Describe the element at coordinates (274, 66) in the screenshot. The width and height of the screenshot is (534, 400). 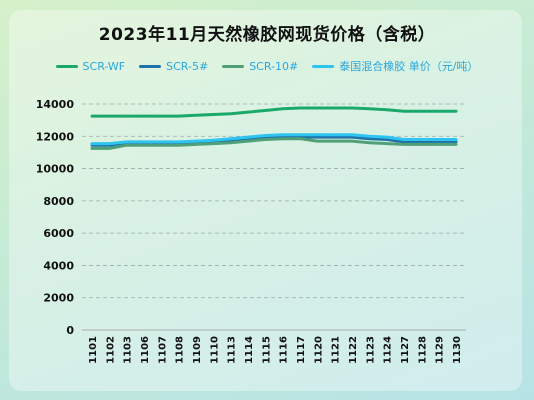
I see `legend-label: SCR-10#` at that location.